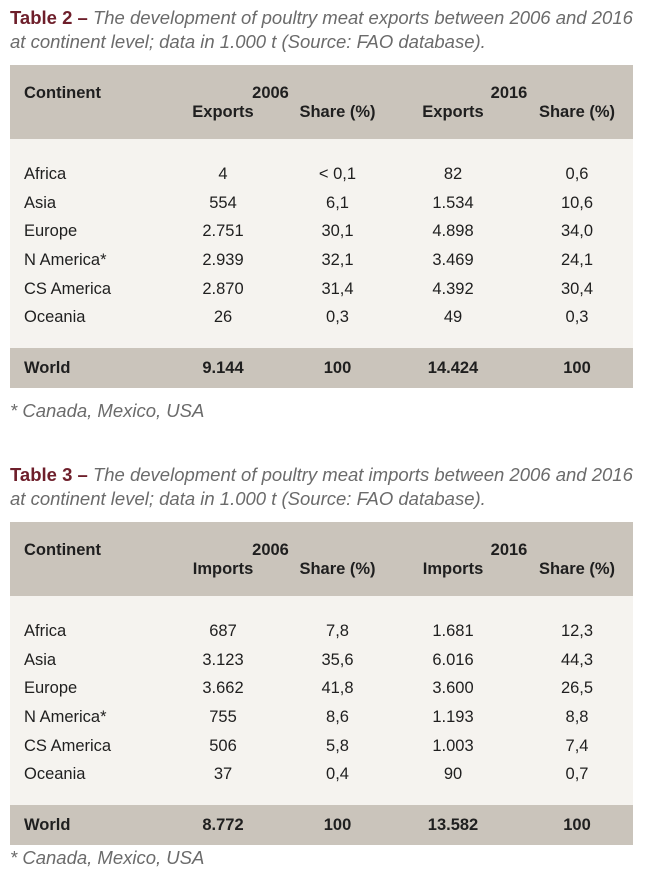 The height and width of the screenshot is (876, 652). What do you see at coordinates (223, 317) in the screenshot?
I see `cell-value: 26` at bounding box center [223, 317].